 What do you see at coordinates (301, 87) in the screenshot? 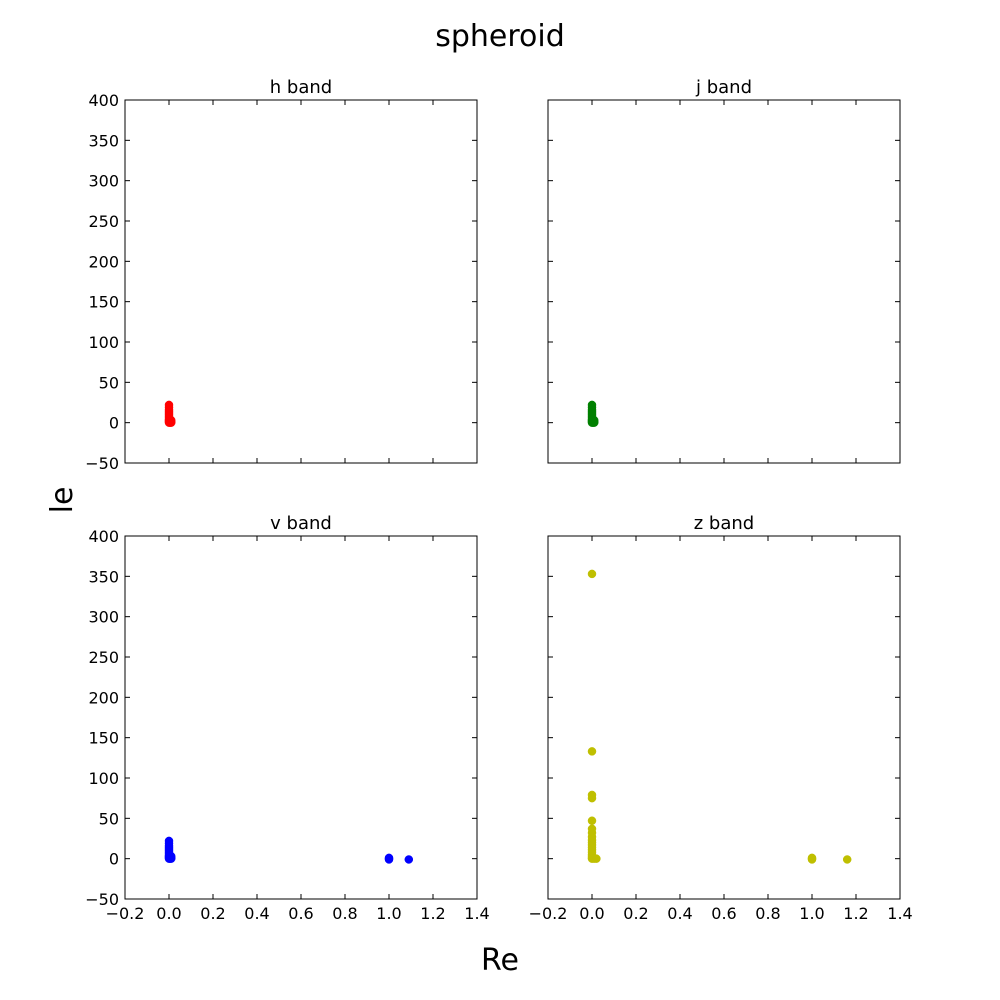
I see `subplot-title: h band` at bounding box center [301, 87].